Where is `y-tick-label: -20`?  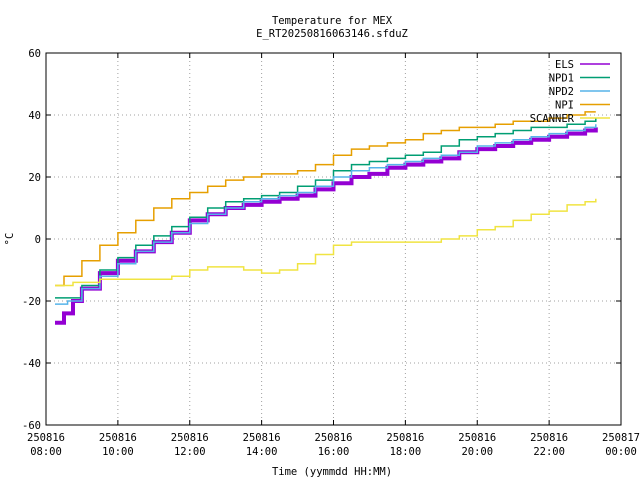 y-tick-label: -20 is located at coordinates (31, 302).